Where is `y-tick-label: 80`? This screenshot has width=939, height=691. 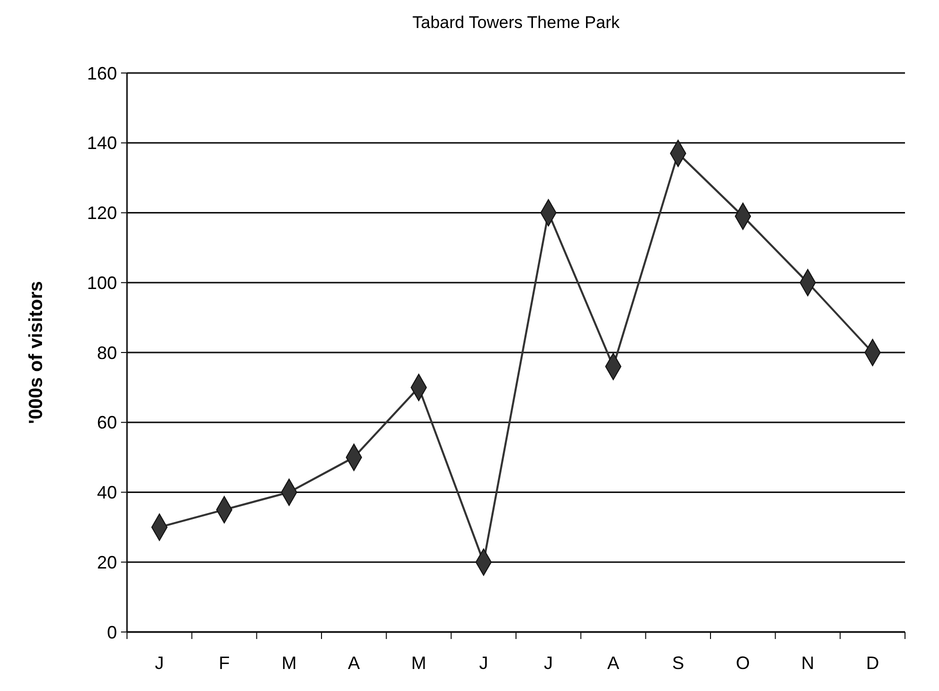 y-tick-label: 80 is located at coordinates (106, 352).